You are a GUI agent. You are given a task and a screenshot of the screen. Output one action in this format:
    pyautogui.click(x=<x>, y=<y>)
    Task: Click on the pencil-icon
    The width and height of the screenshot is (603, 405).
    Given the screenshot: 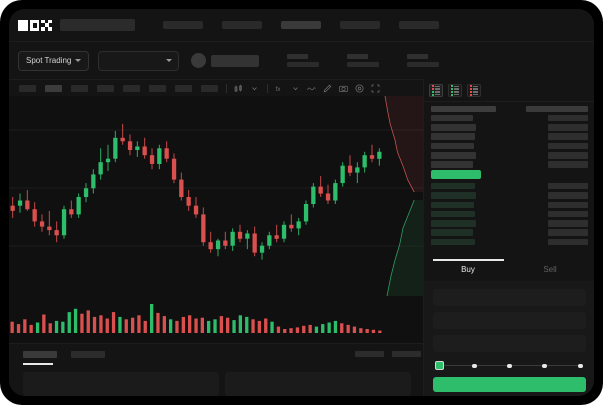 What is the action you would take?
    pyautogui.click(x=327, y=88)
    